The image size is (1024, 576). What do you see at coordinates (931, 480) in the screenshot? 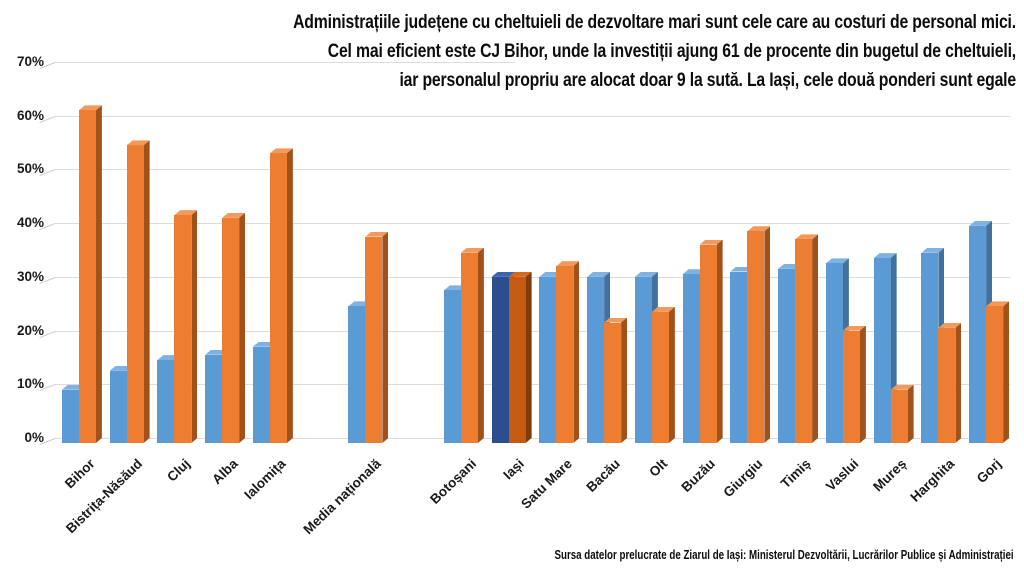
I see `x-axis-label-Harghita: Harghita` at bounding box center [931, 480].